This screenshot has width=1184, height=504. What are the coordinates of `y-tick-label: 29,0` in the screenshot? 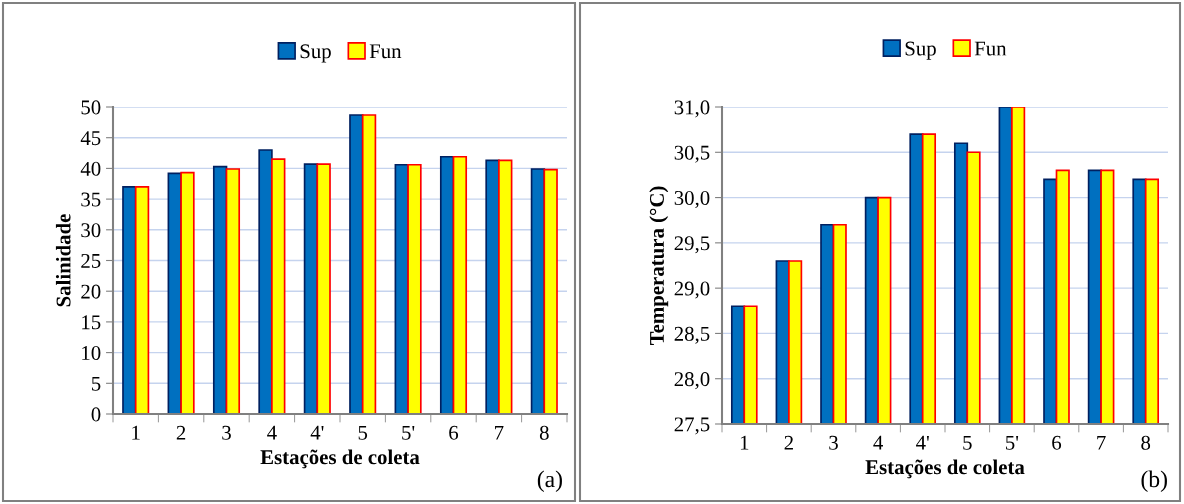 It's located at (692, 290).